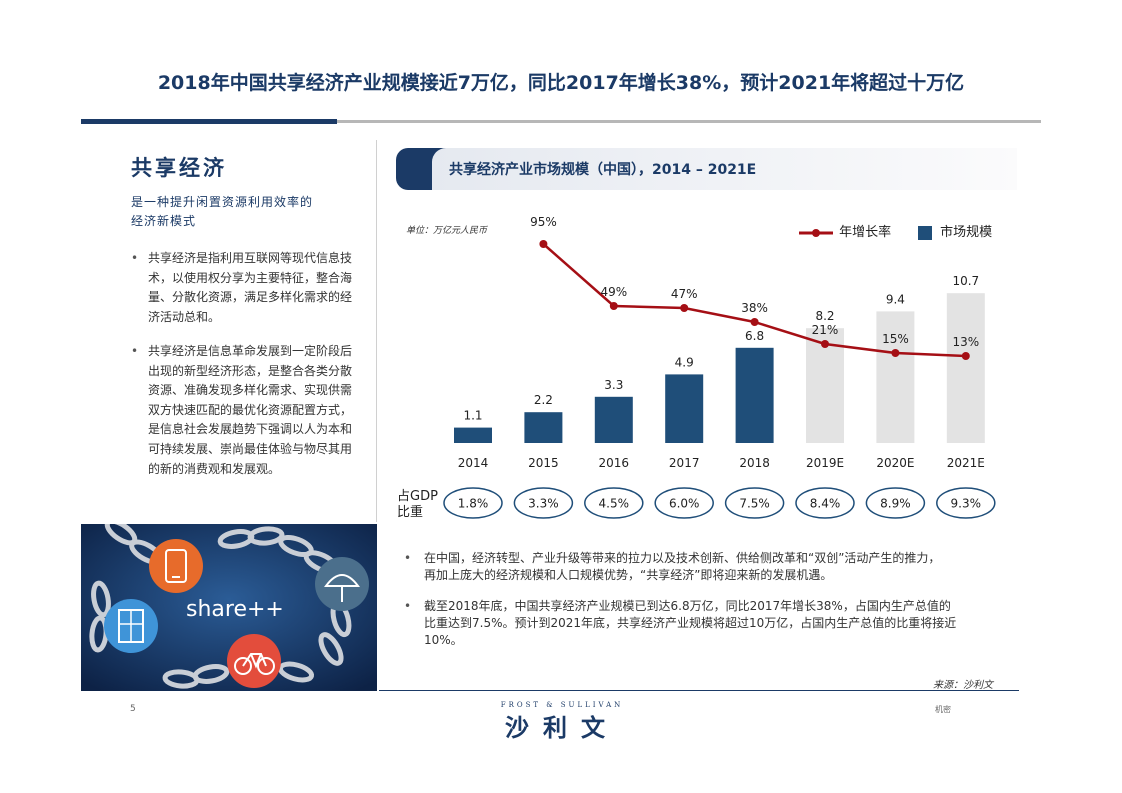 This screenshot has width=1122, height=793. Describe the element at coordinates (965, 342) in the screenshot. I see `growth-value-label: 13%` at that location.